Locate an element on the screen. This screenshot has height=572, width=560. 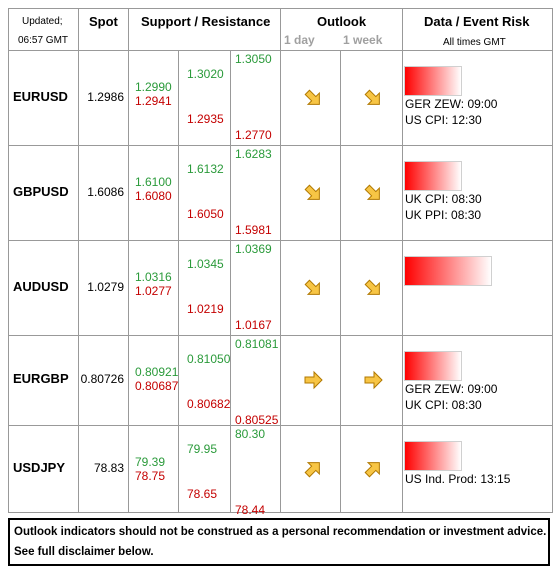
resistance: 1.6283 is located at coordinates (253, 154).